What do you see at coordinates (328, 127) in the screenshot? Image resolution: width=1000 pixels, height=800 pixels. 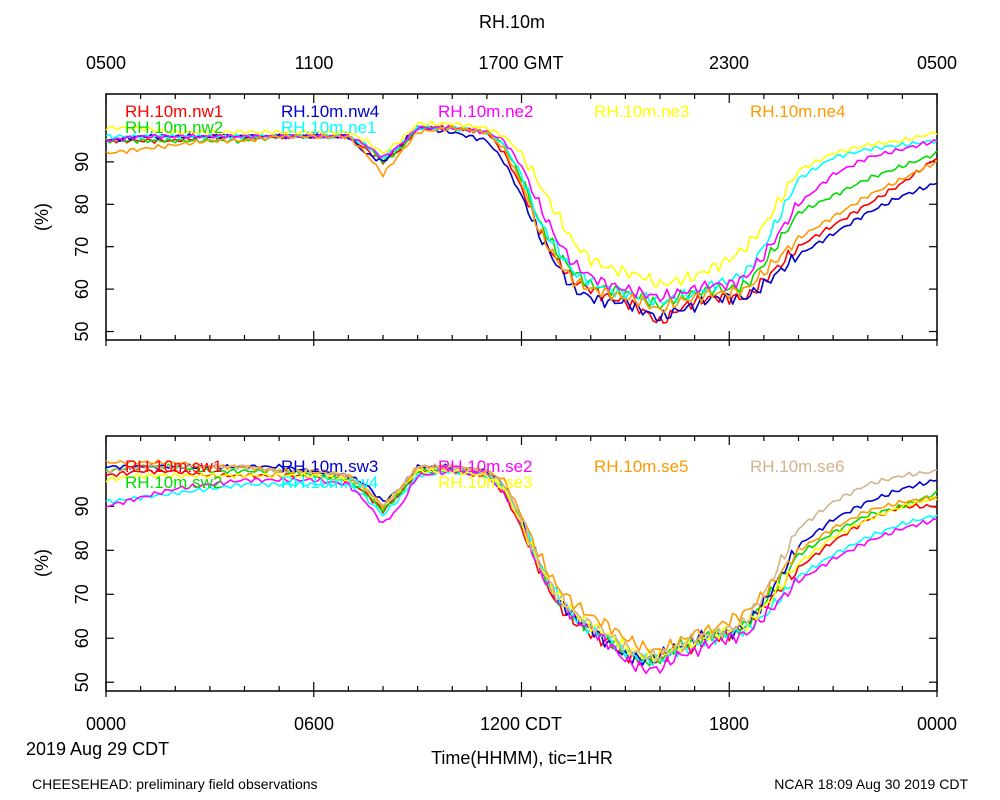 I see `legend-entry: RH.10m.ne1` at bounding box center [328, 127].